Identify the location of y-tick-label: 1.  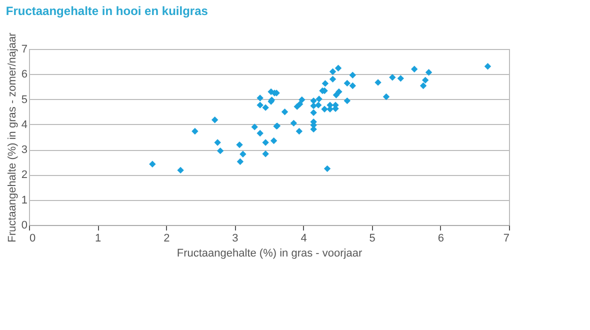
(24, 200).